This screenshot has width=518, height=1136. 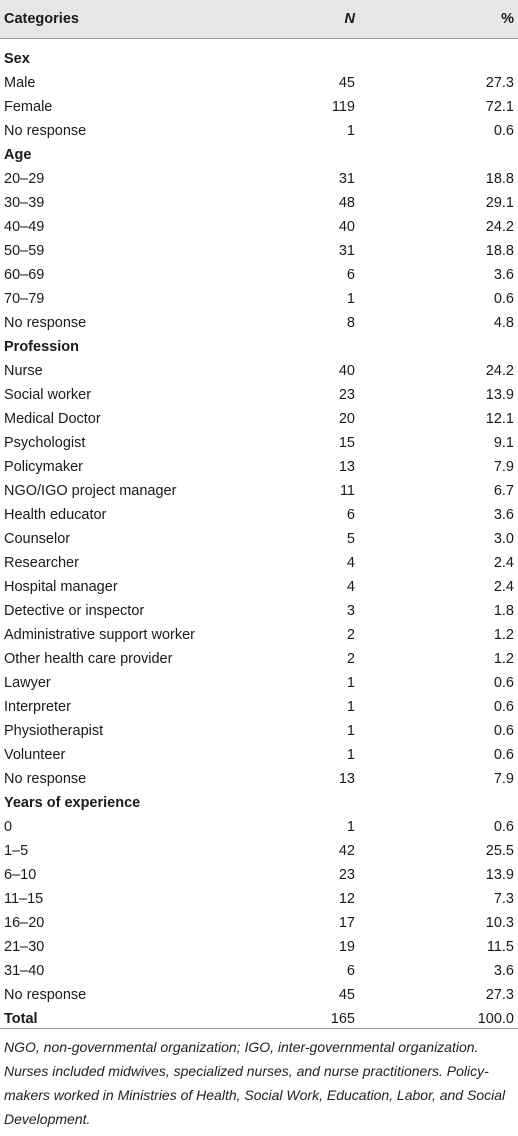 I want to click on section-title: Years of experience, so click(x=72, y=803).